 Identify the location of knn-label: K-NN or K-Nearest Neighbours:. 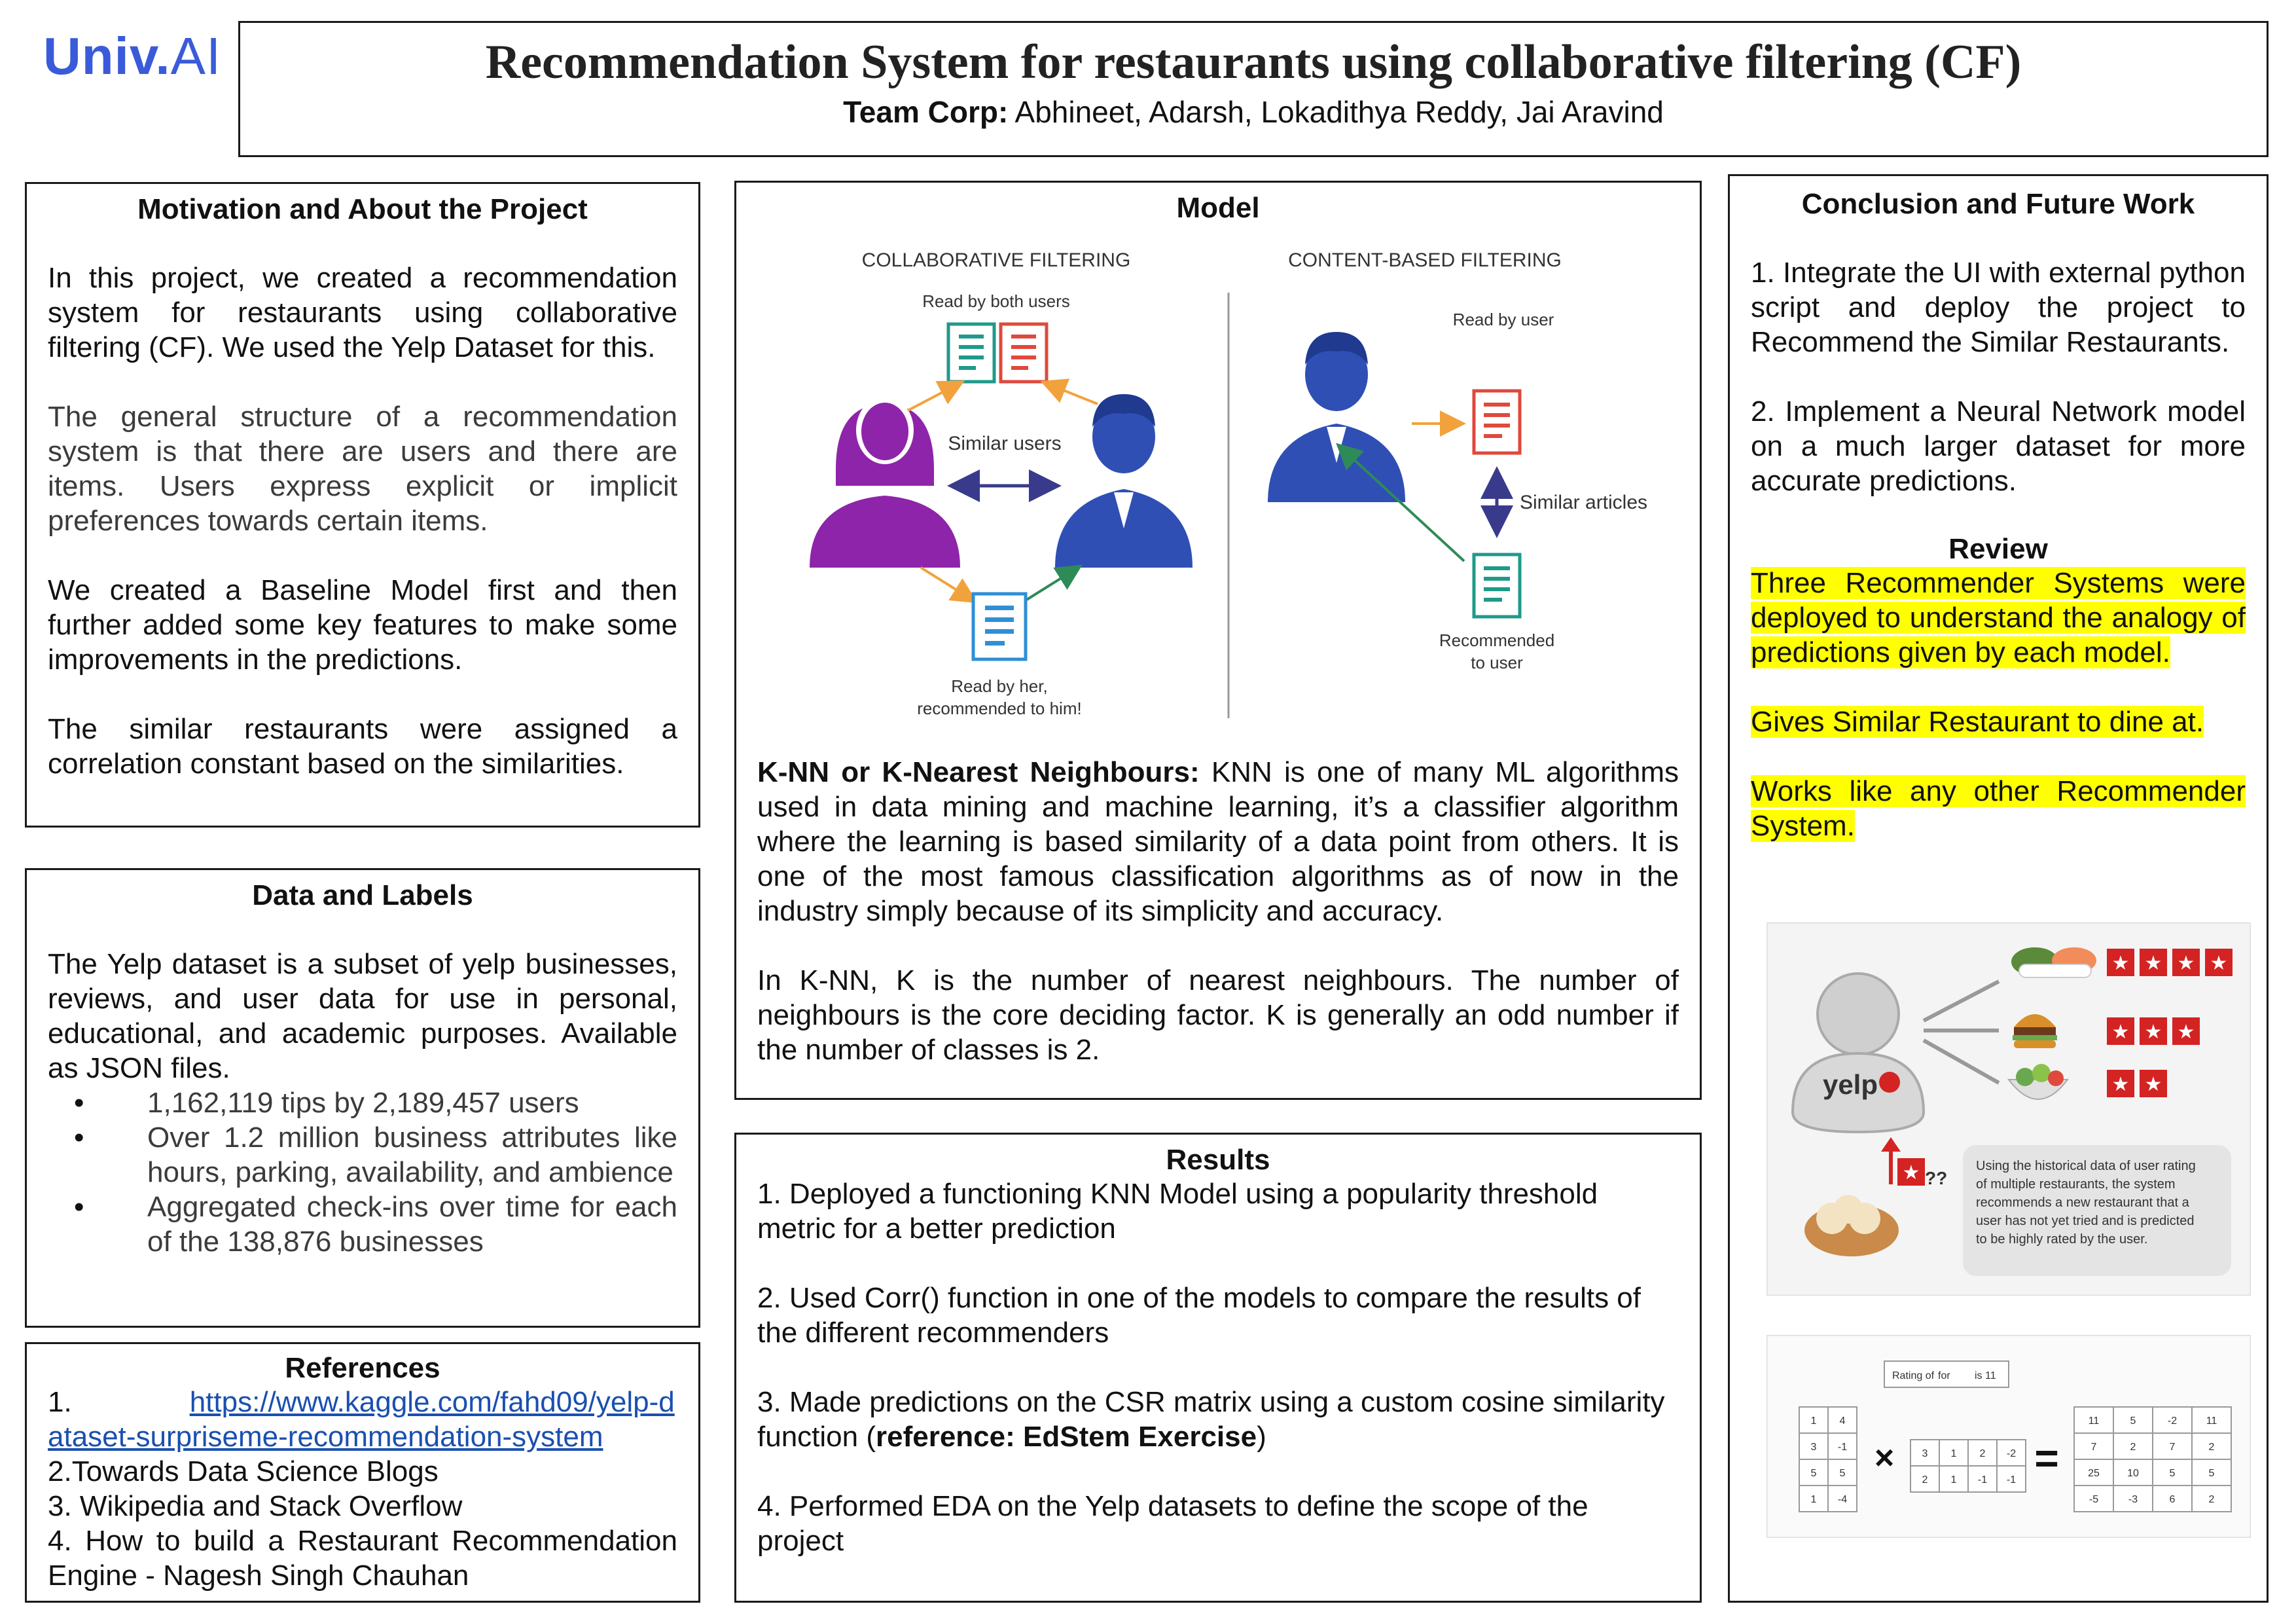
(978, 772).